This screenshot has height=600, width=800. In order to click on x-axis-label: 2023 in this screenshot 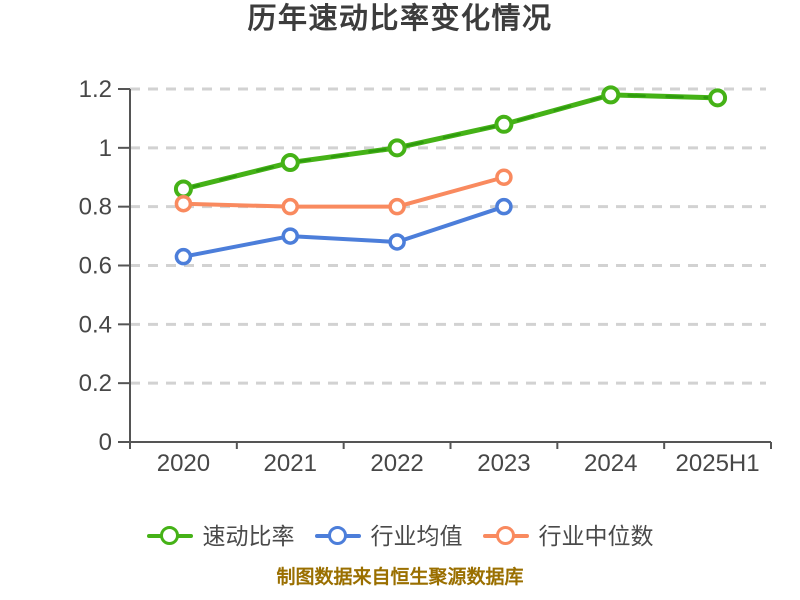, I will do `click(503, 463)`.